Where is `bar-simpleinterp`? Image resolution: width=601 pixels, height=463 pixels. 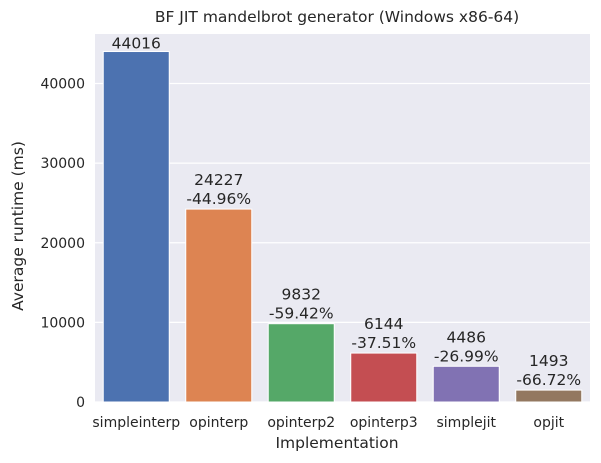 bar-simpleinterp is located at coordinates (136, 227).